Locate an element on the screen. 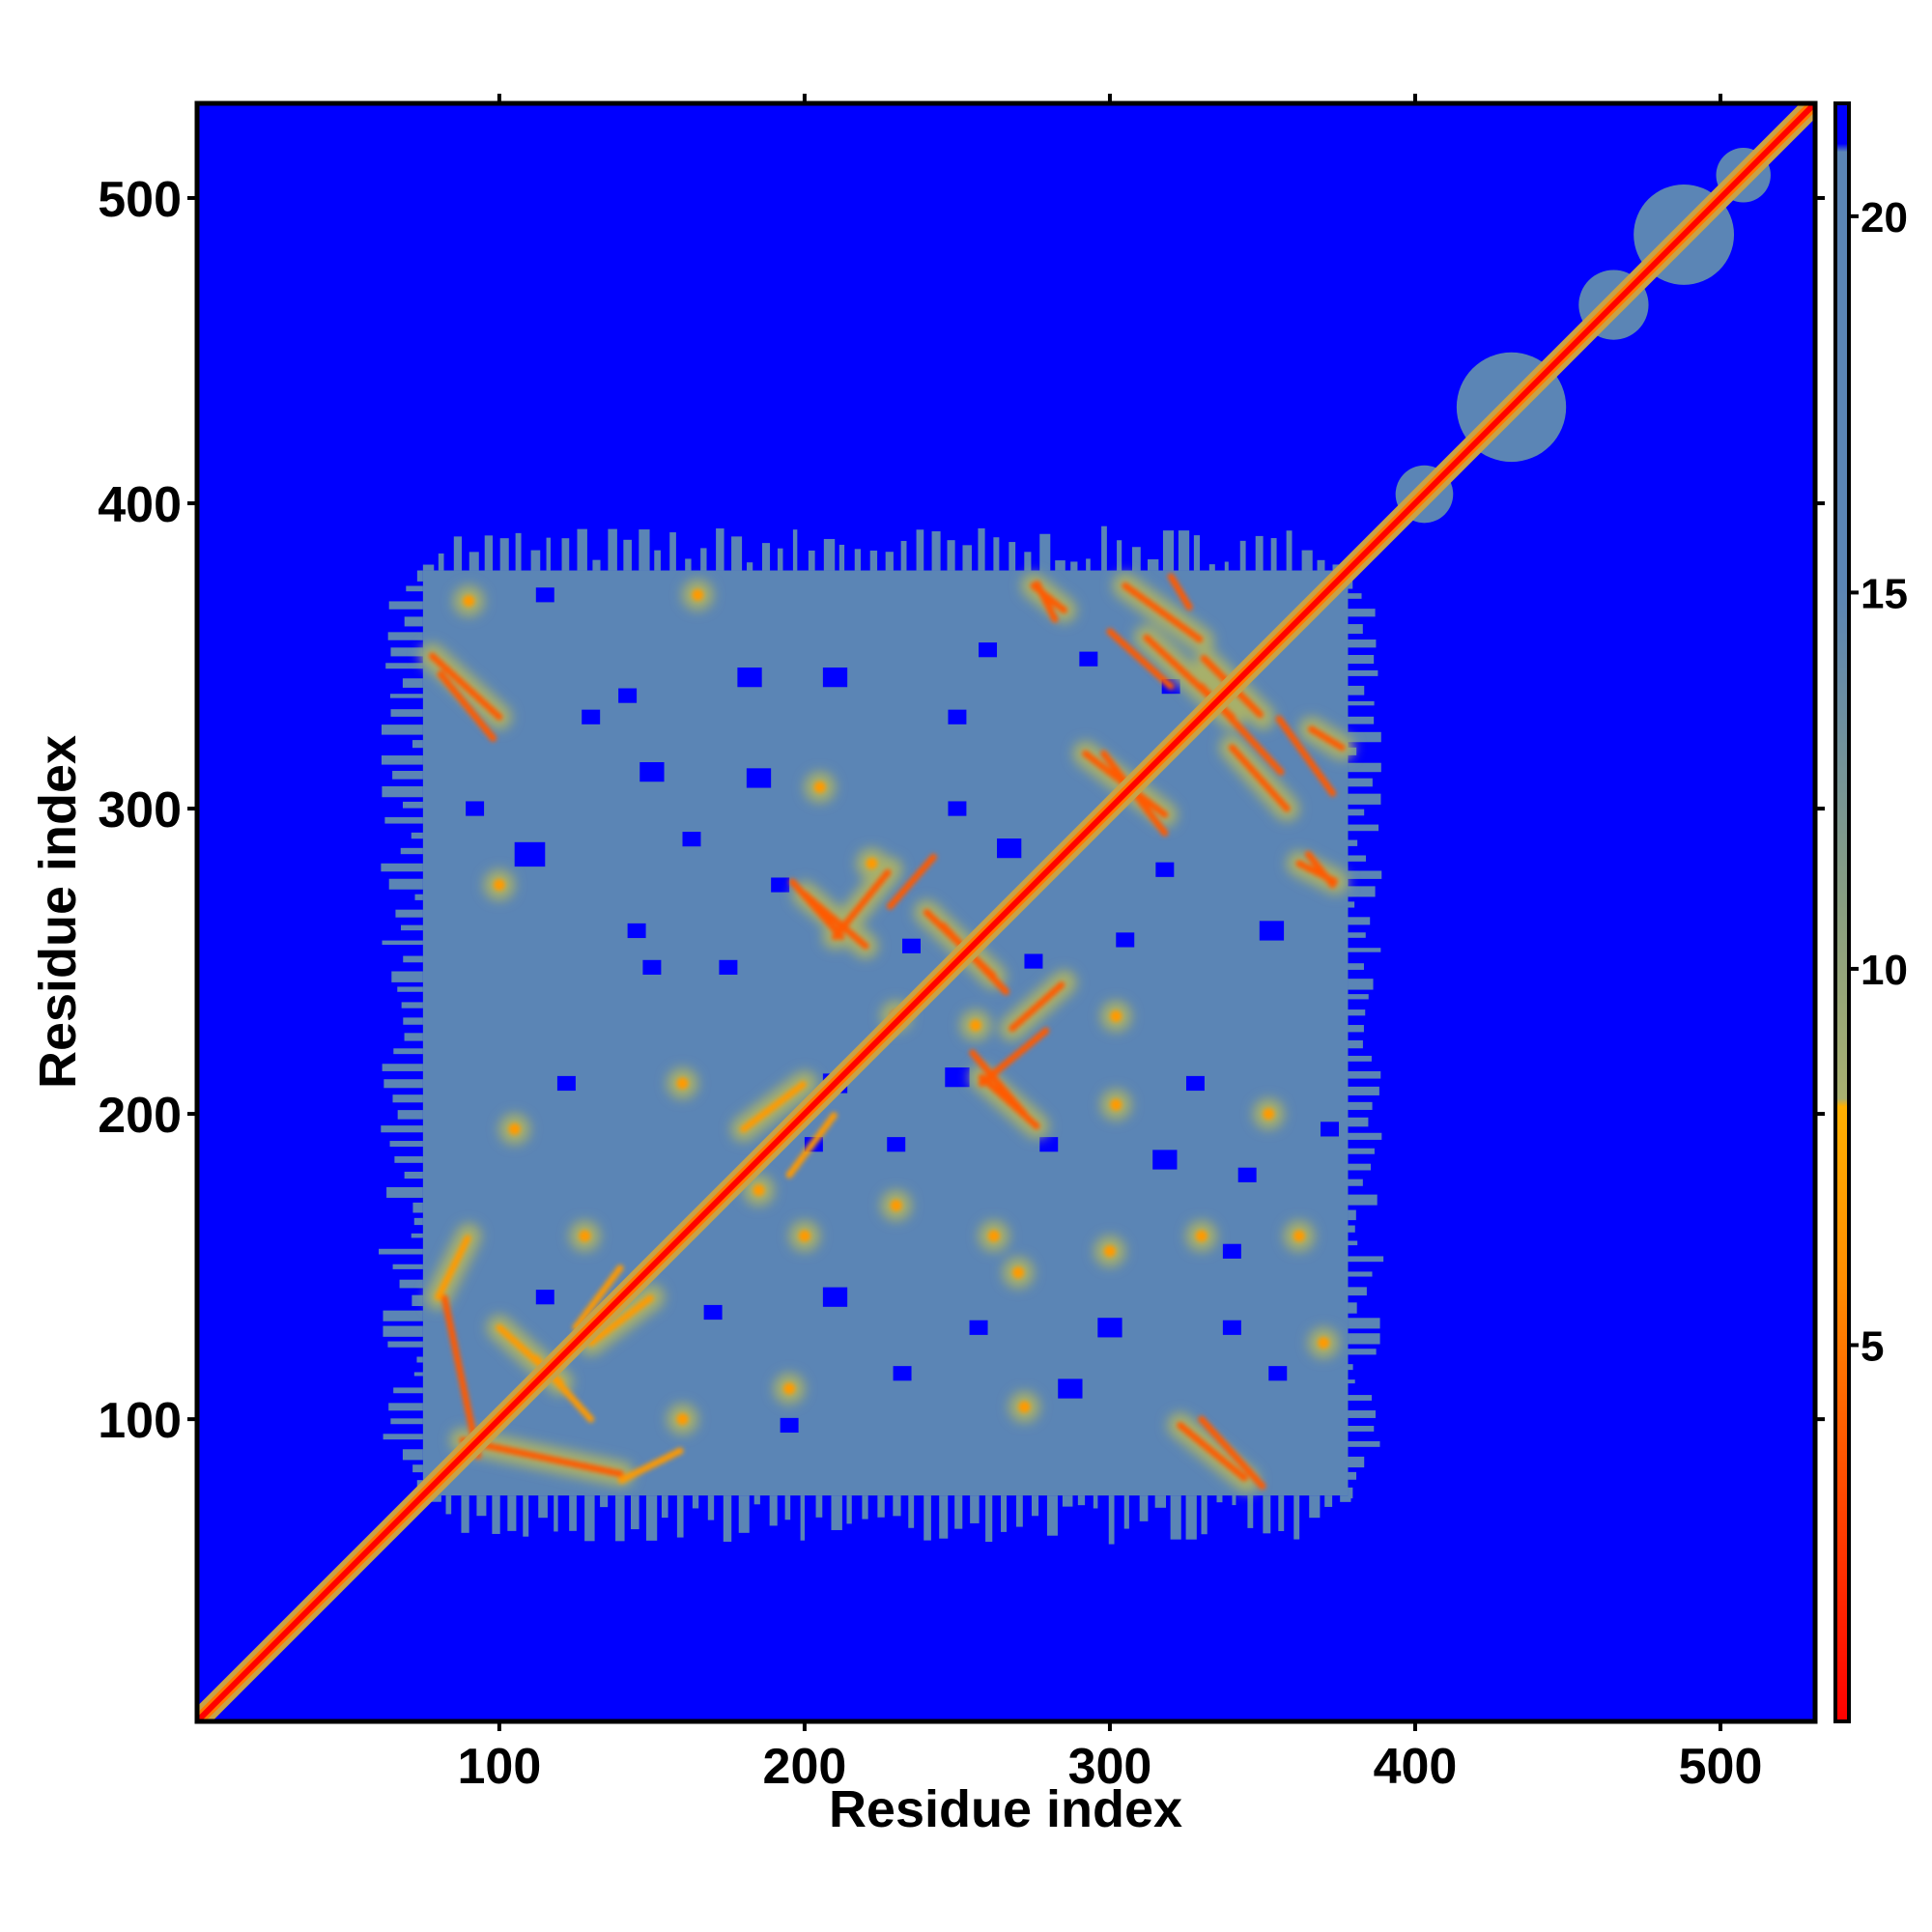  right-axis-ticks is located at coordinates (1820, 808).